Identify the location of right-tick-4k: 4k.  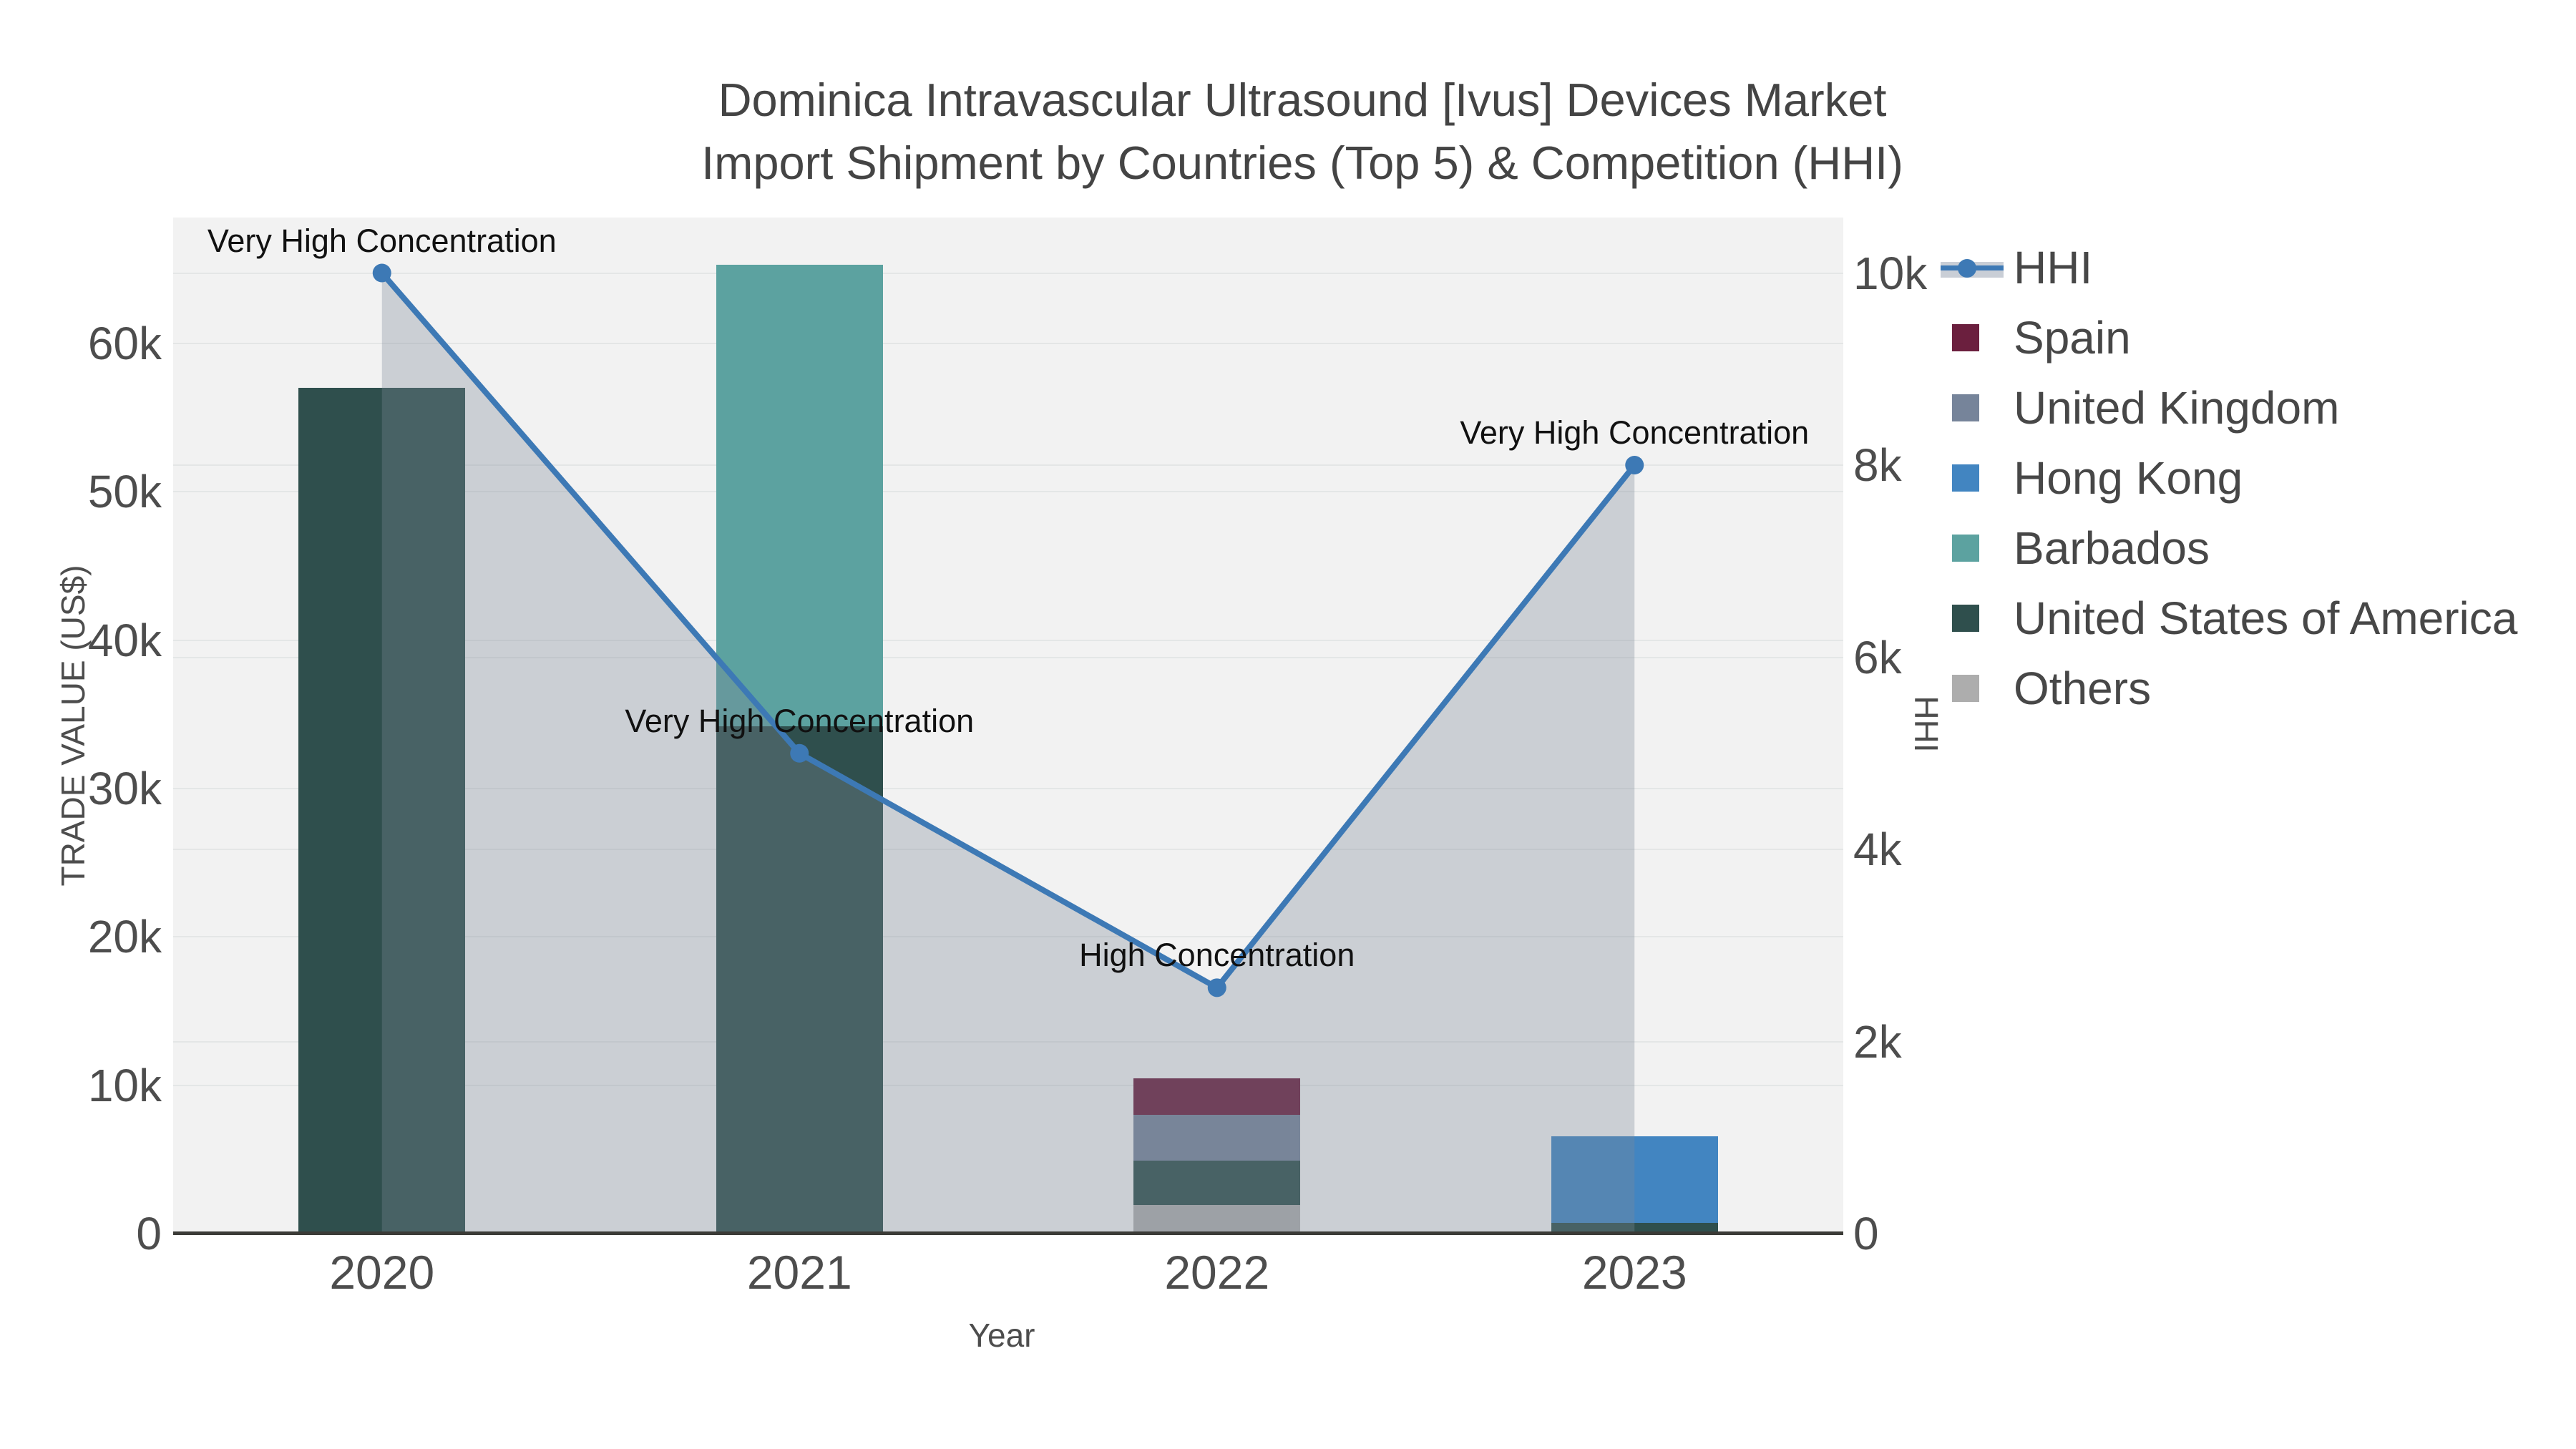
(1877, 849).